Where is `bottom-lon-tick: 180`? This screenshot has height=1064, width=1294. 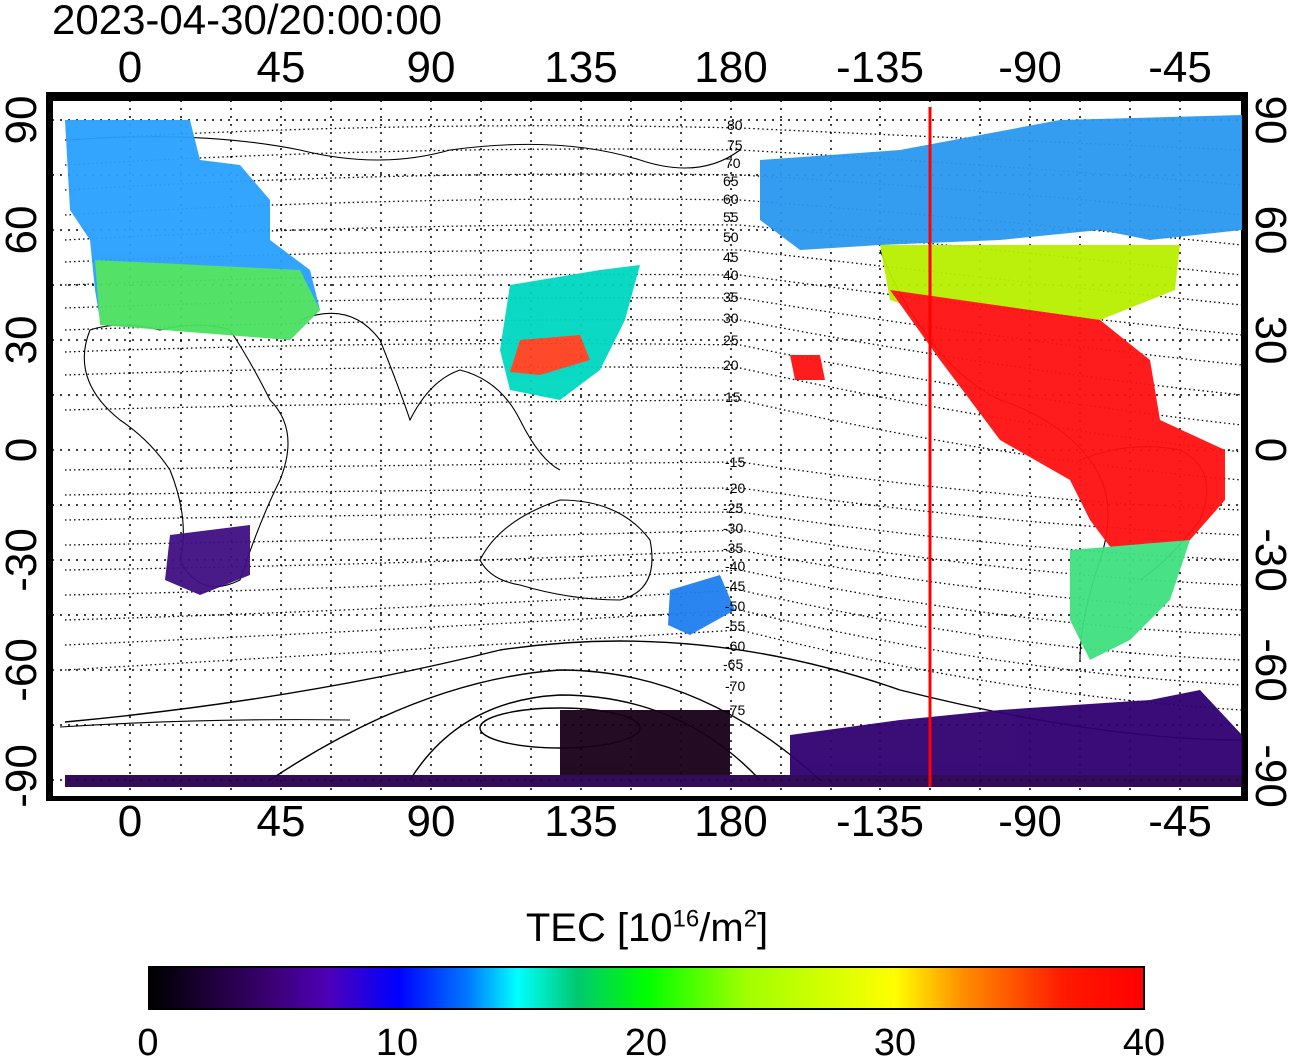 bottom-lon-tick: 180 is located at coordinates (731, 821).